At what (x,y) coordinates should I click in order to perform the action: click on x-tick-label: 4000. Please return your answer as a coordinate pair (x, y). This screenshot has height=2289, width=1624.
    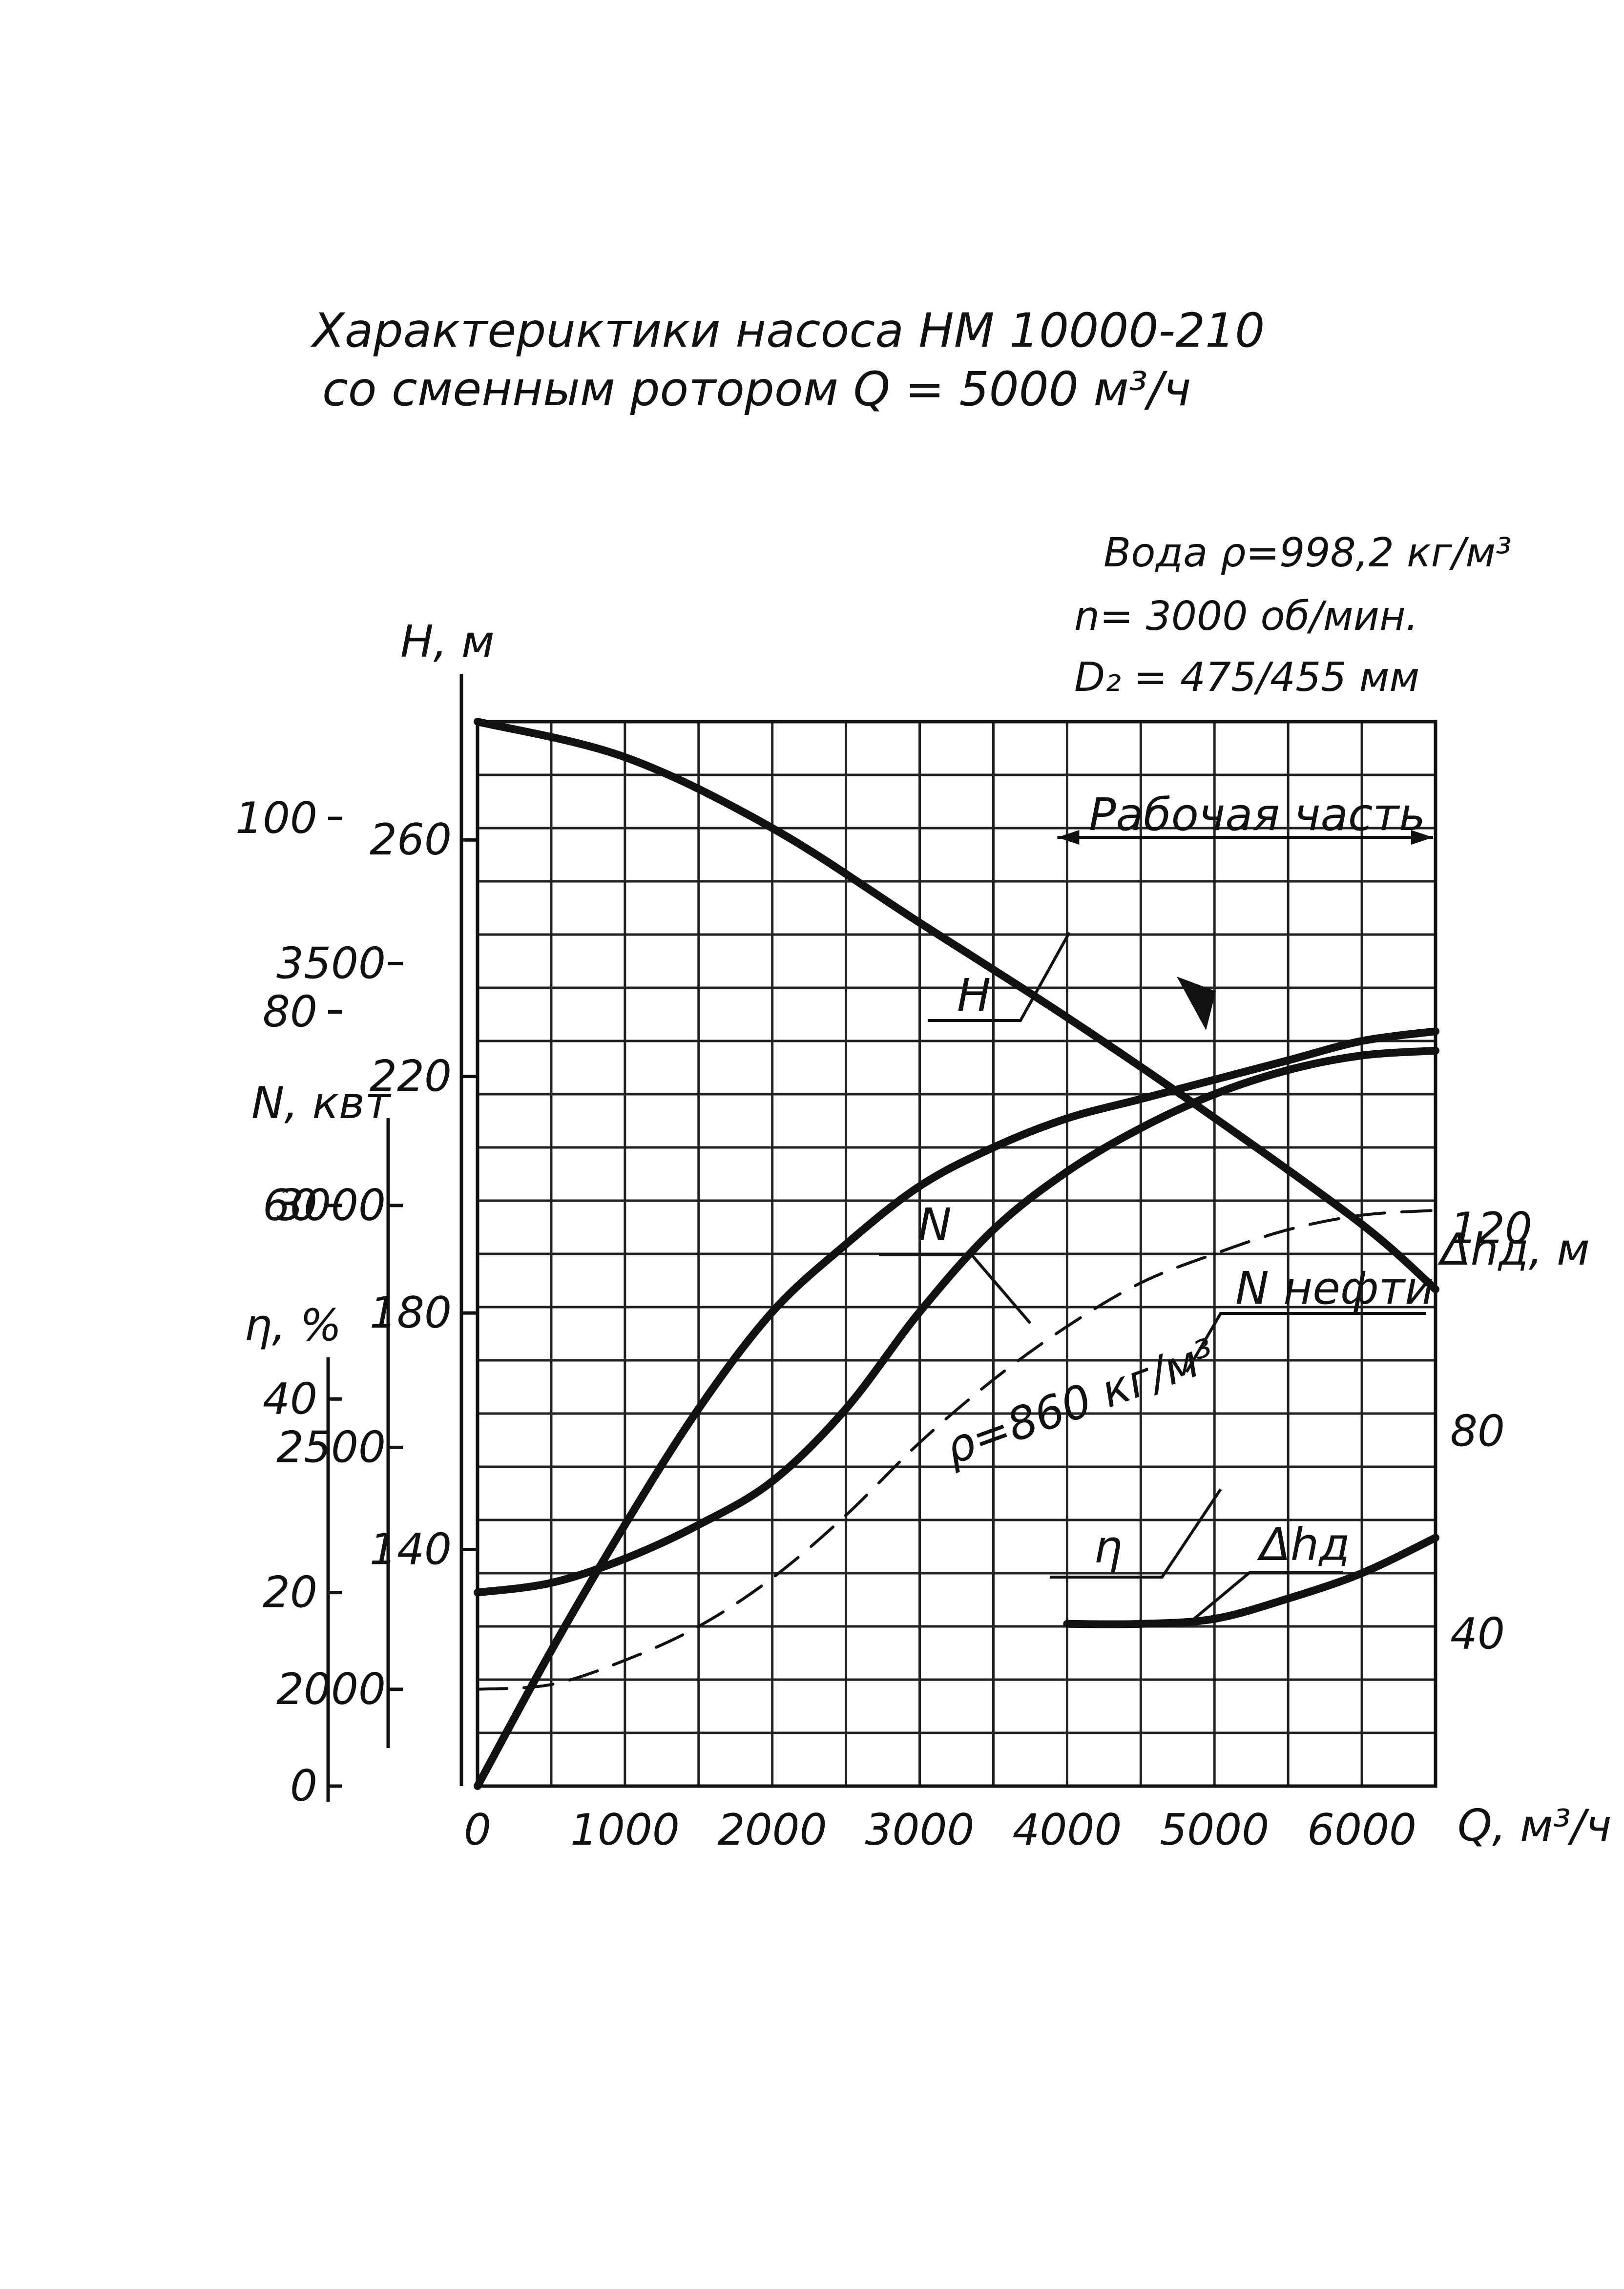
    Looking at the image, I should click on (1067, 1830).